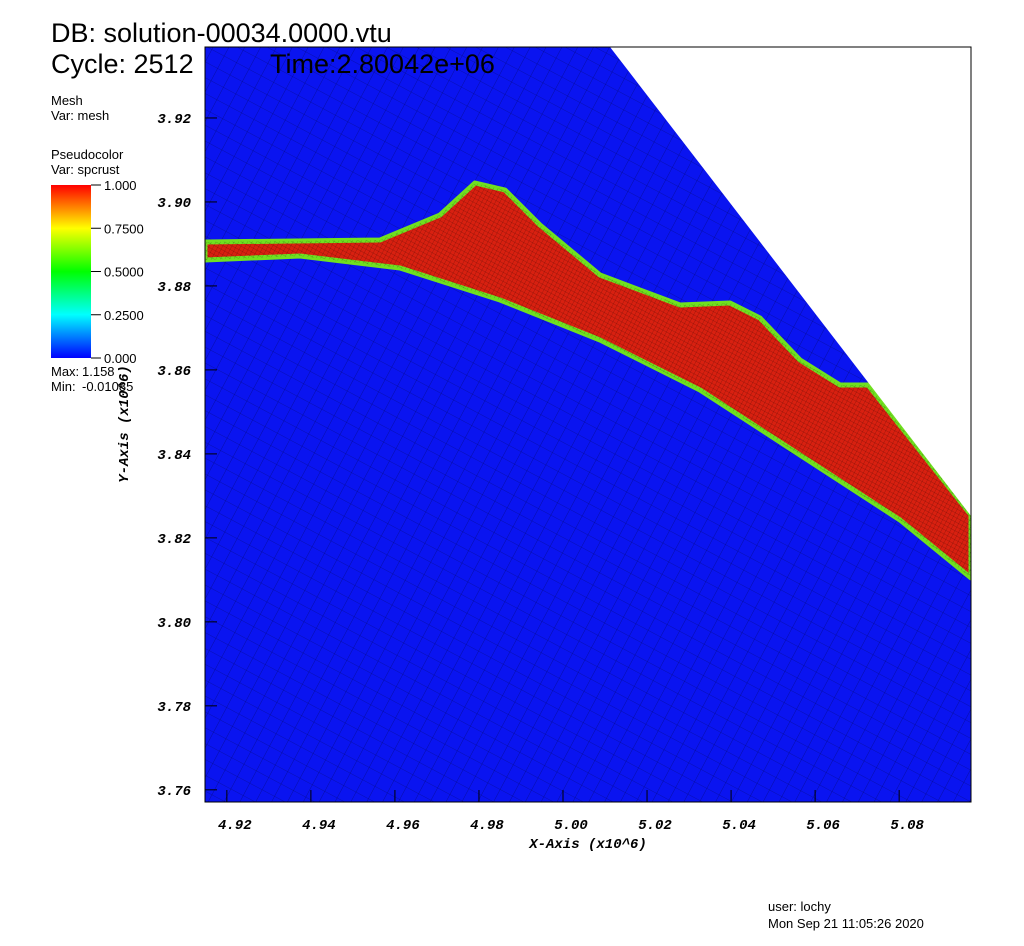  What do you see at coordinates (174, 204) in the screenshot?
I see `y-tick-label: 3.90` at bounding box center [174, 204].